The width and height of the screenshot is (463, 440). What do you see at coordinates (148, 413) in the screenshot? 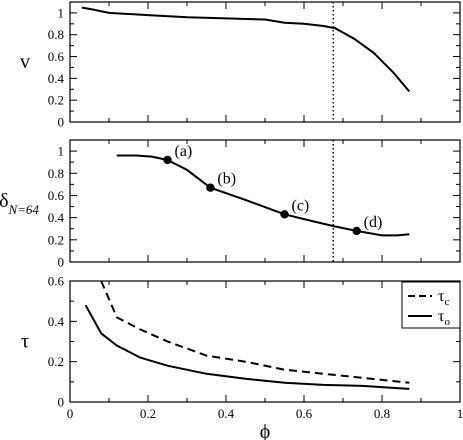
I see `x-tick-label: 0.2` at bounding box center [148, 413].